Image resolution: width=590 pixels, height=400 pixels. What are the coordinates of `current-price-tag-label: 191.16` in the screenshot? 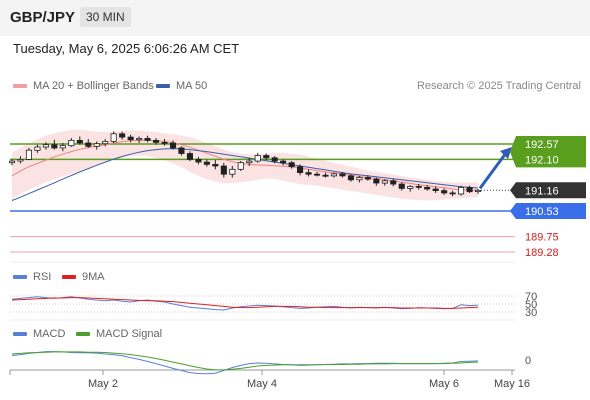 It's located at (542, 191).